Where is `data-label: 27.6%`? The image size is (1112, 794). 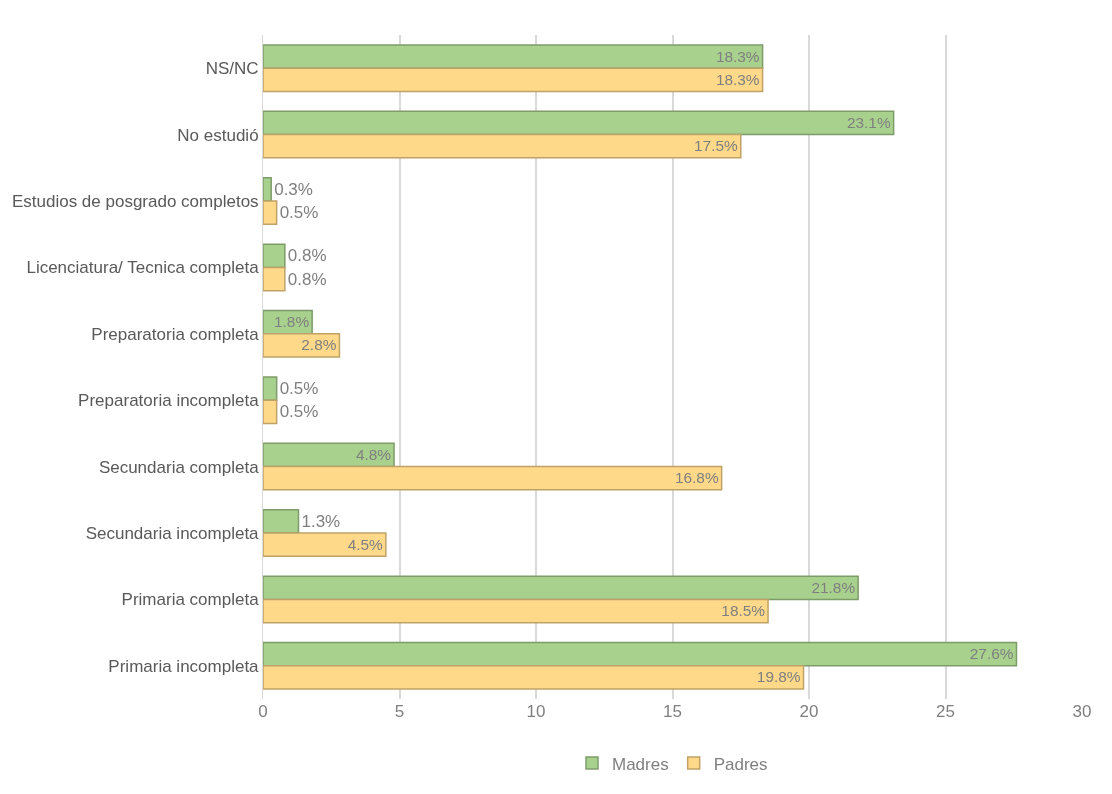 data-label: 27.6% is located at coordinates (991, 654).